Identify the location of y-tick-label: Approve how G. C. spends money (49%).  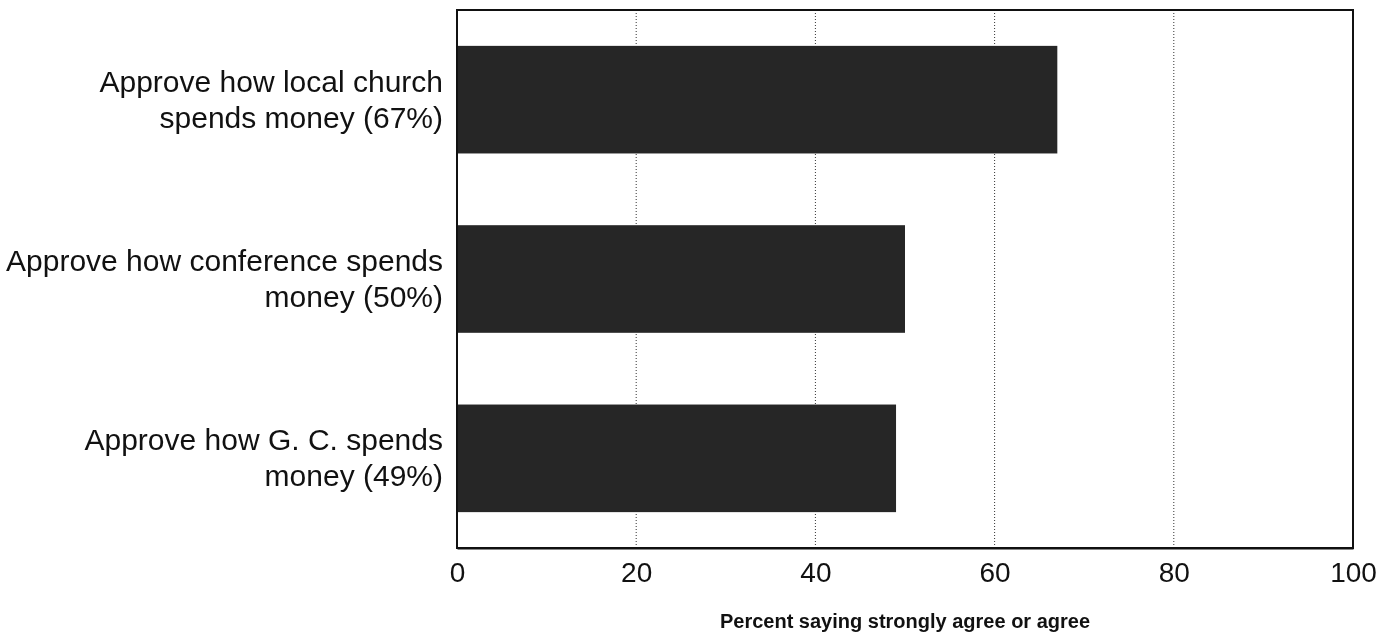
(263, 458).